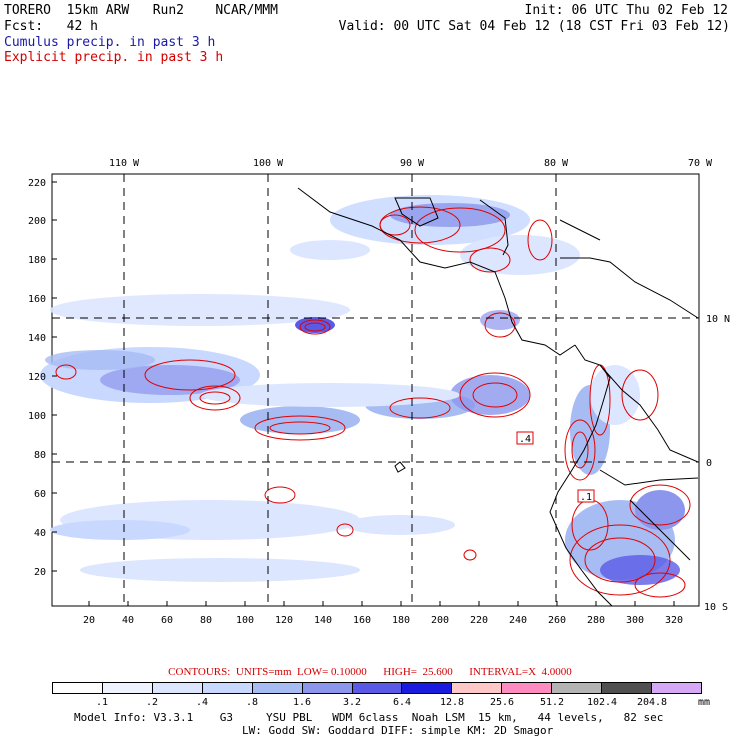  I want to click on contour-label-box: .1, so click(586, 496).